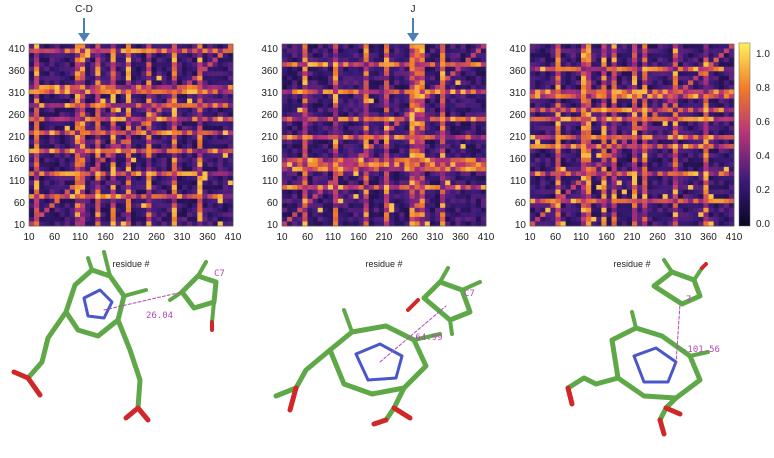 This screenshot has width=774, height=458. Describe the element at coordinates (270, 181) in the screenshot. I see `y-tick-label: 110` at that location.